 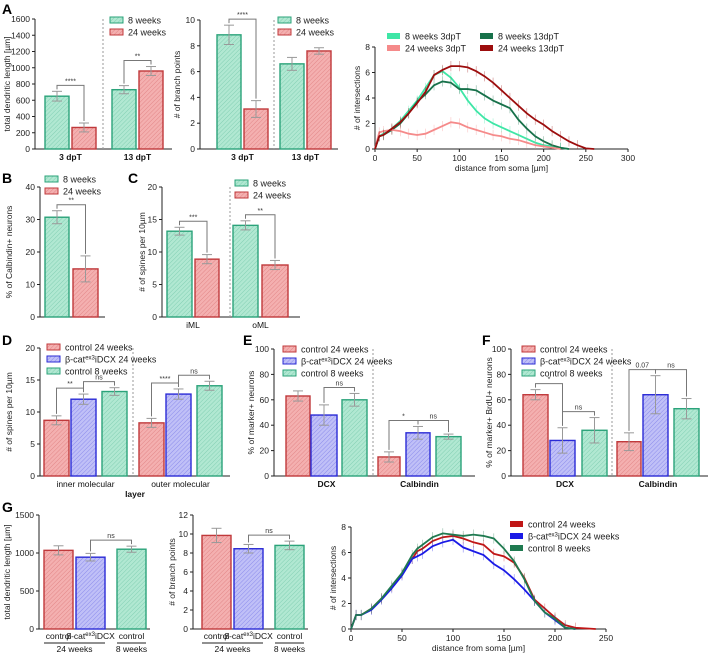 I want to click on significance-label: 0.07, so click(x=642, y=366).